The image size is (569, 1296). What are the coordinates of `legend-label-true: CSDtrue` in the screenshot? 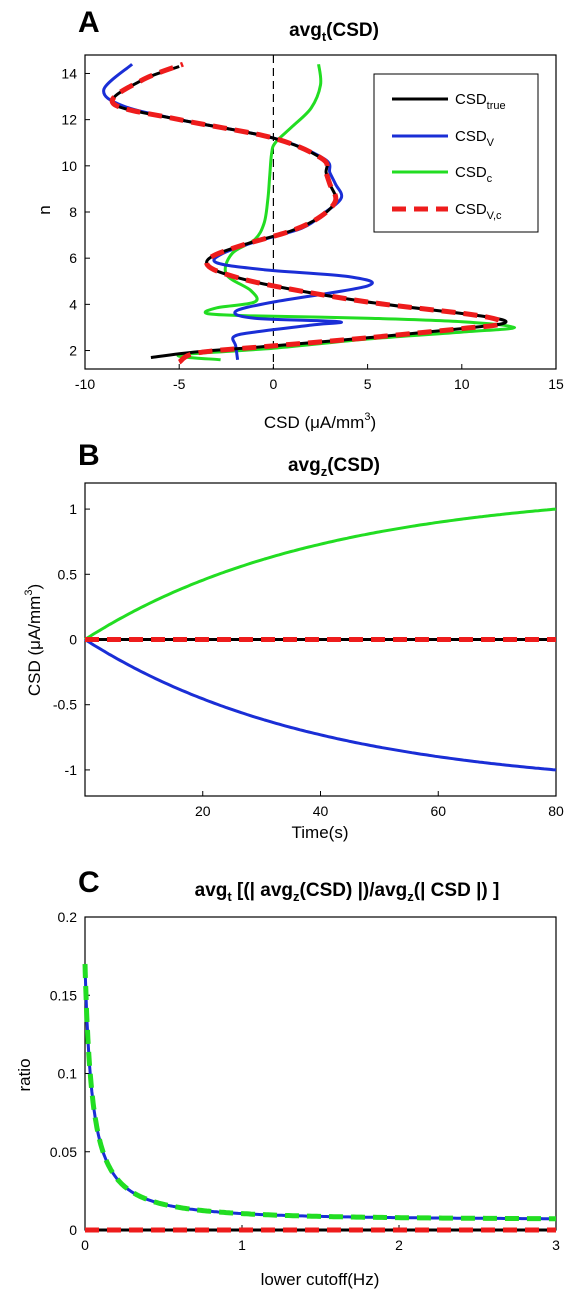 It's located at (480, 101).